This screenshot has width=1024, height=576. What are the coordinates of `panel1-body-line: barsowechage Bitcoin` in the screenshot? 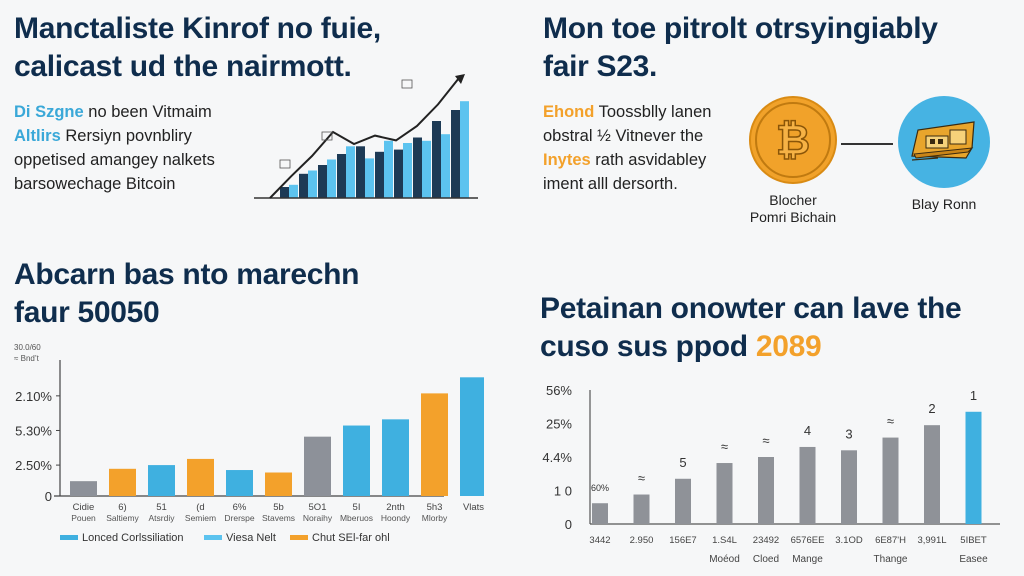 It's located at (134, 184).